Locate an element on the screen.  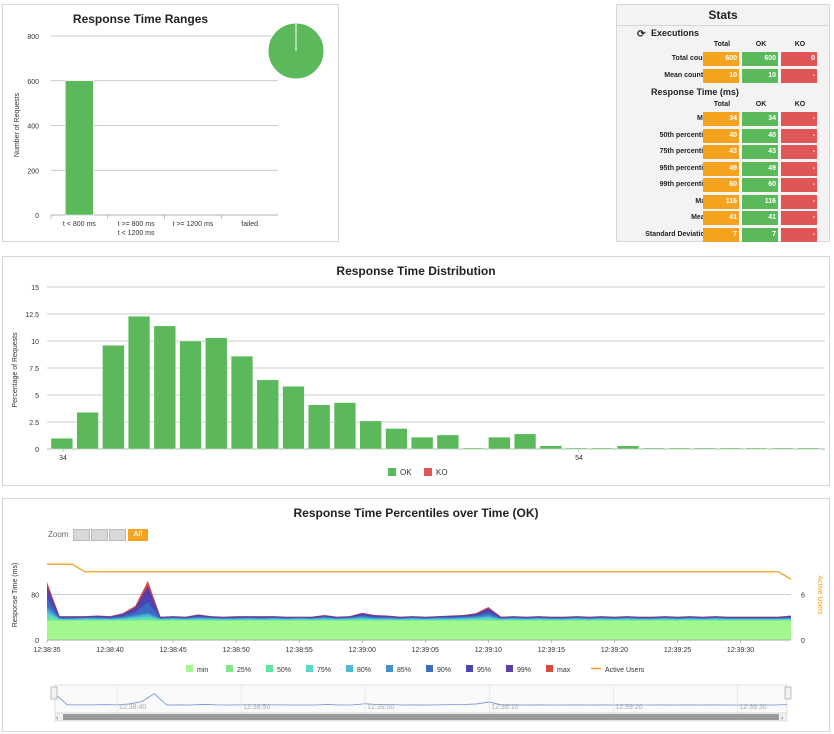
navigator-series is located at coordinates (421, 699).